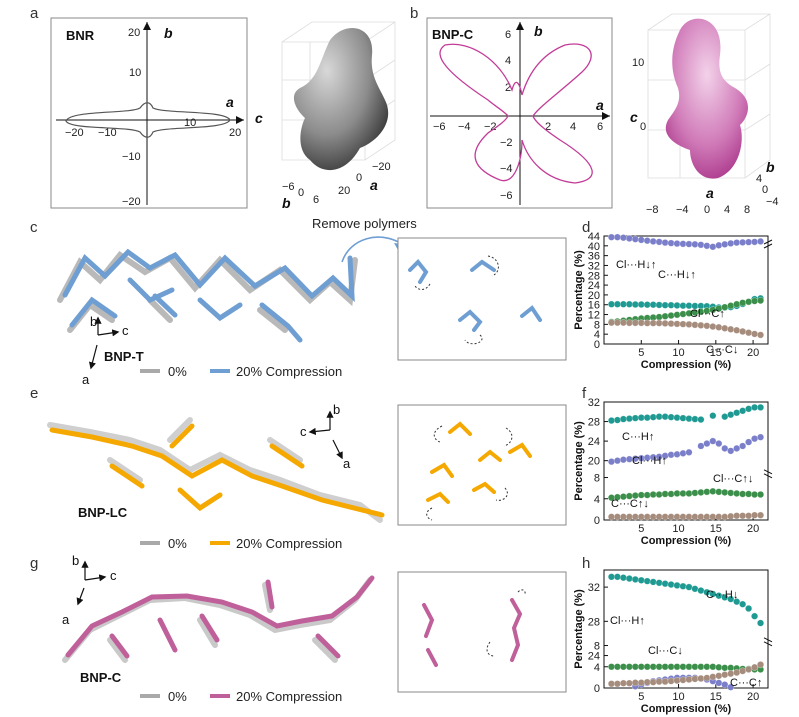  I want to click on panel-a-axis-c: c, so click(259, 118).